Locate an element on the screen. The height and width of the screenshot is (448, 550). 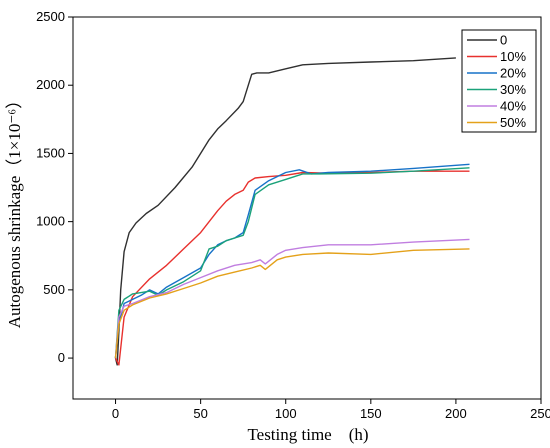
y-axis-title: Autogenous shrinkage（1×10⁻⁶） is located at coordinates (14, 210).